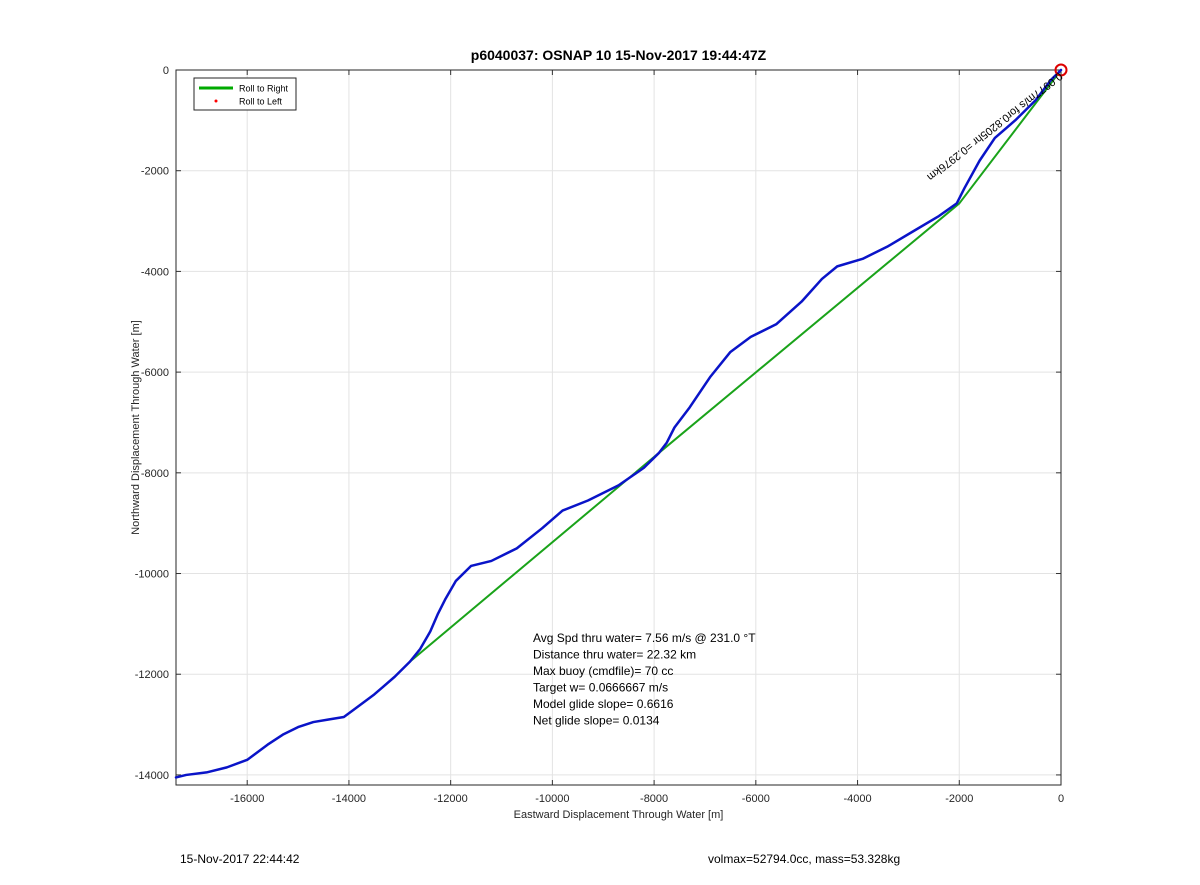 This screenshot has height=885, width=1200. I want to click on footer-timestamp: 15-Nov-2017 22:44:42, so click(240, 859).